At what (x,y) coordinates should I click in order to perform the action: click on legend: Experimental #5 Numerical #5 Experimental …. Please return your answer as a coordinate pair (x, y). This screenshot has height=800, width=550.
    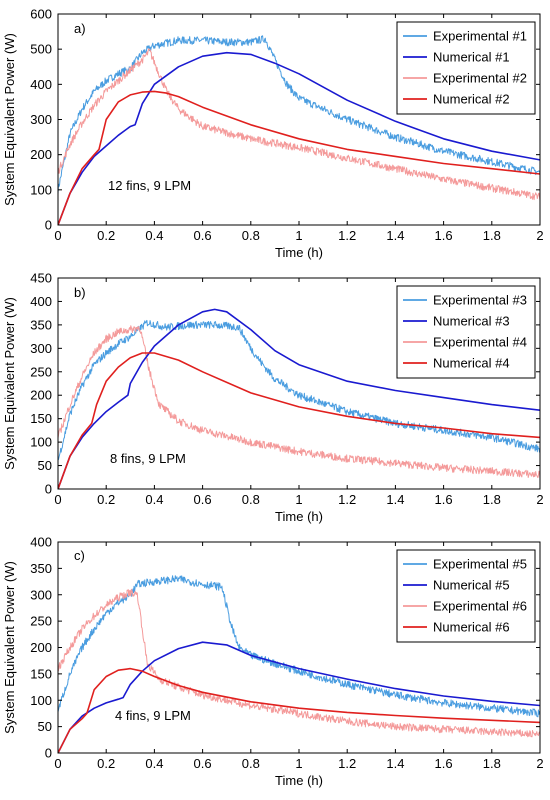
    Looking at the image, I should click on (466, 596).